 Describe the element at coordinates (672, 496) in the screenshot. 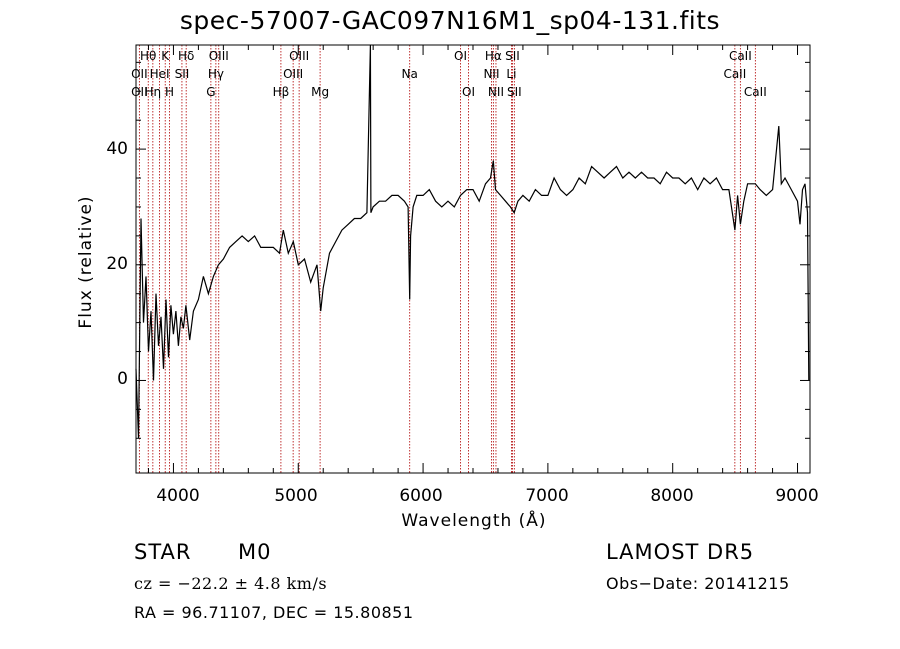

I see `x-tick-label: 8000` at that location.